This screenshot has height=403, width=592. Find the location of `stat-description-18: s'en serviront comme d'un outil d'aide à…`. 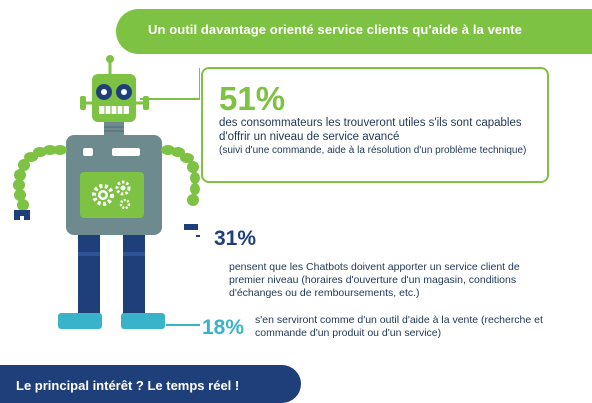

stat-description-18: s'en serviront comme d'un outil d'aide à… is located at coordinates (399, 326).